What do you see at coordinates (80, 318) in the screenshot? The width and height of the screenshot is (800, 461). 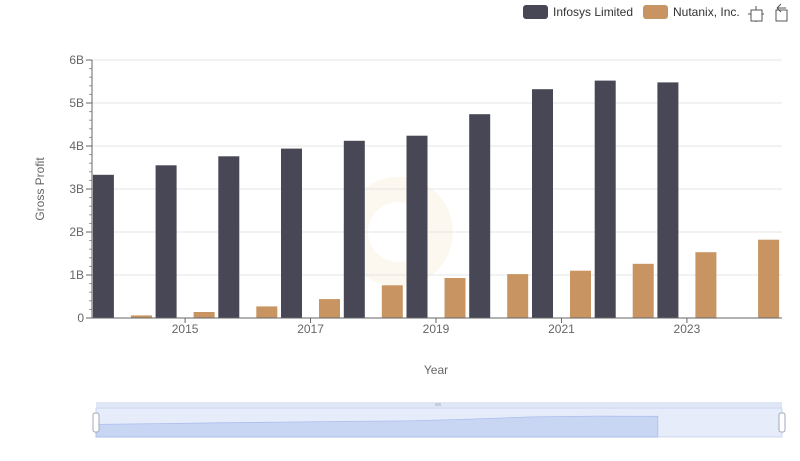 I see `y-tick-label: 0` at bounding box center [80, 318].